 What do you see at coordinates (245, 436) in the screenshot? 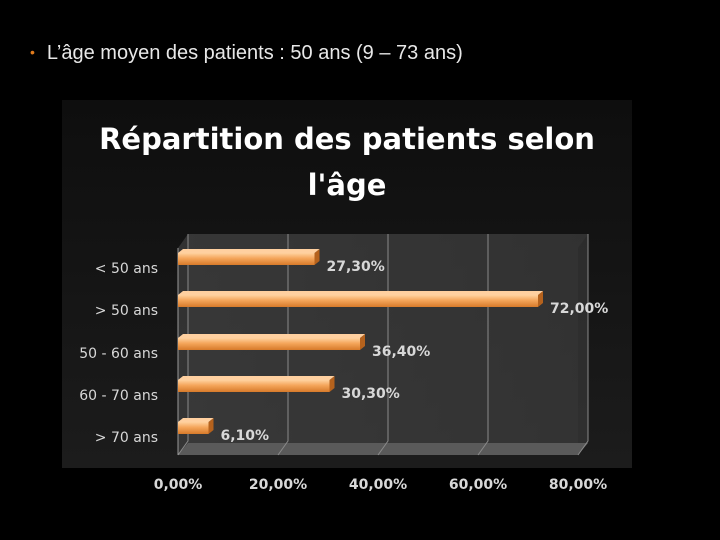
I see `bar-data-label: 6,10%` at bounding box center [245, 436].